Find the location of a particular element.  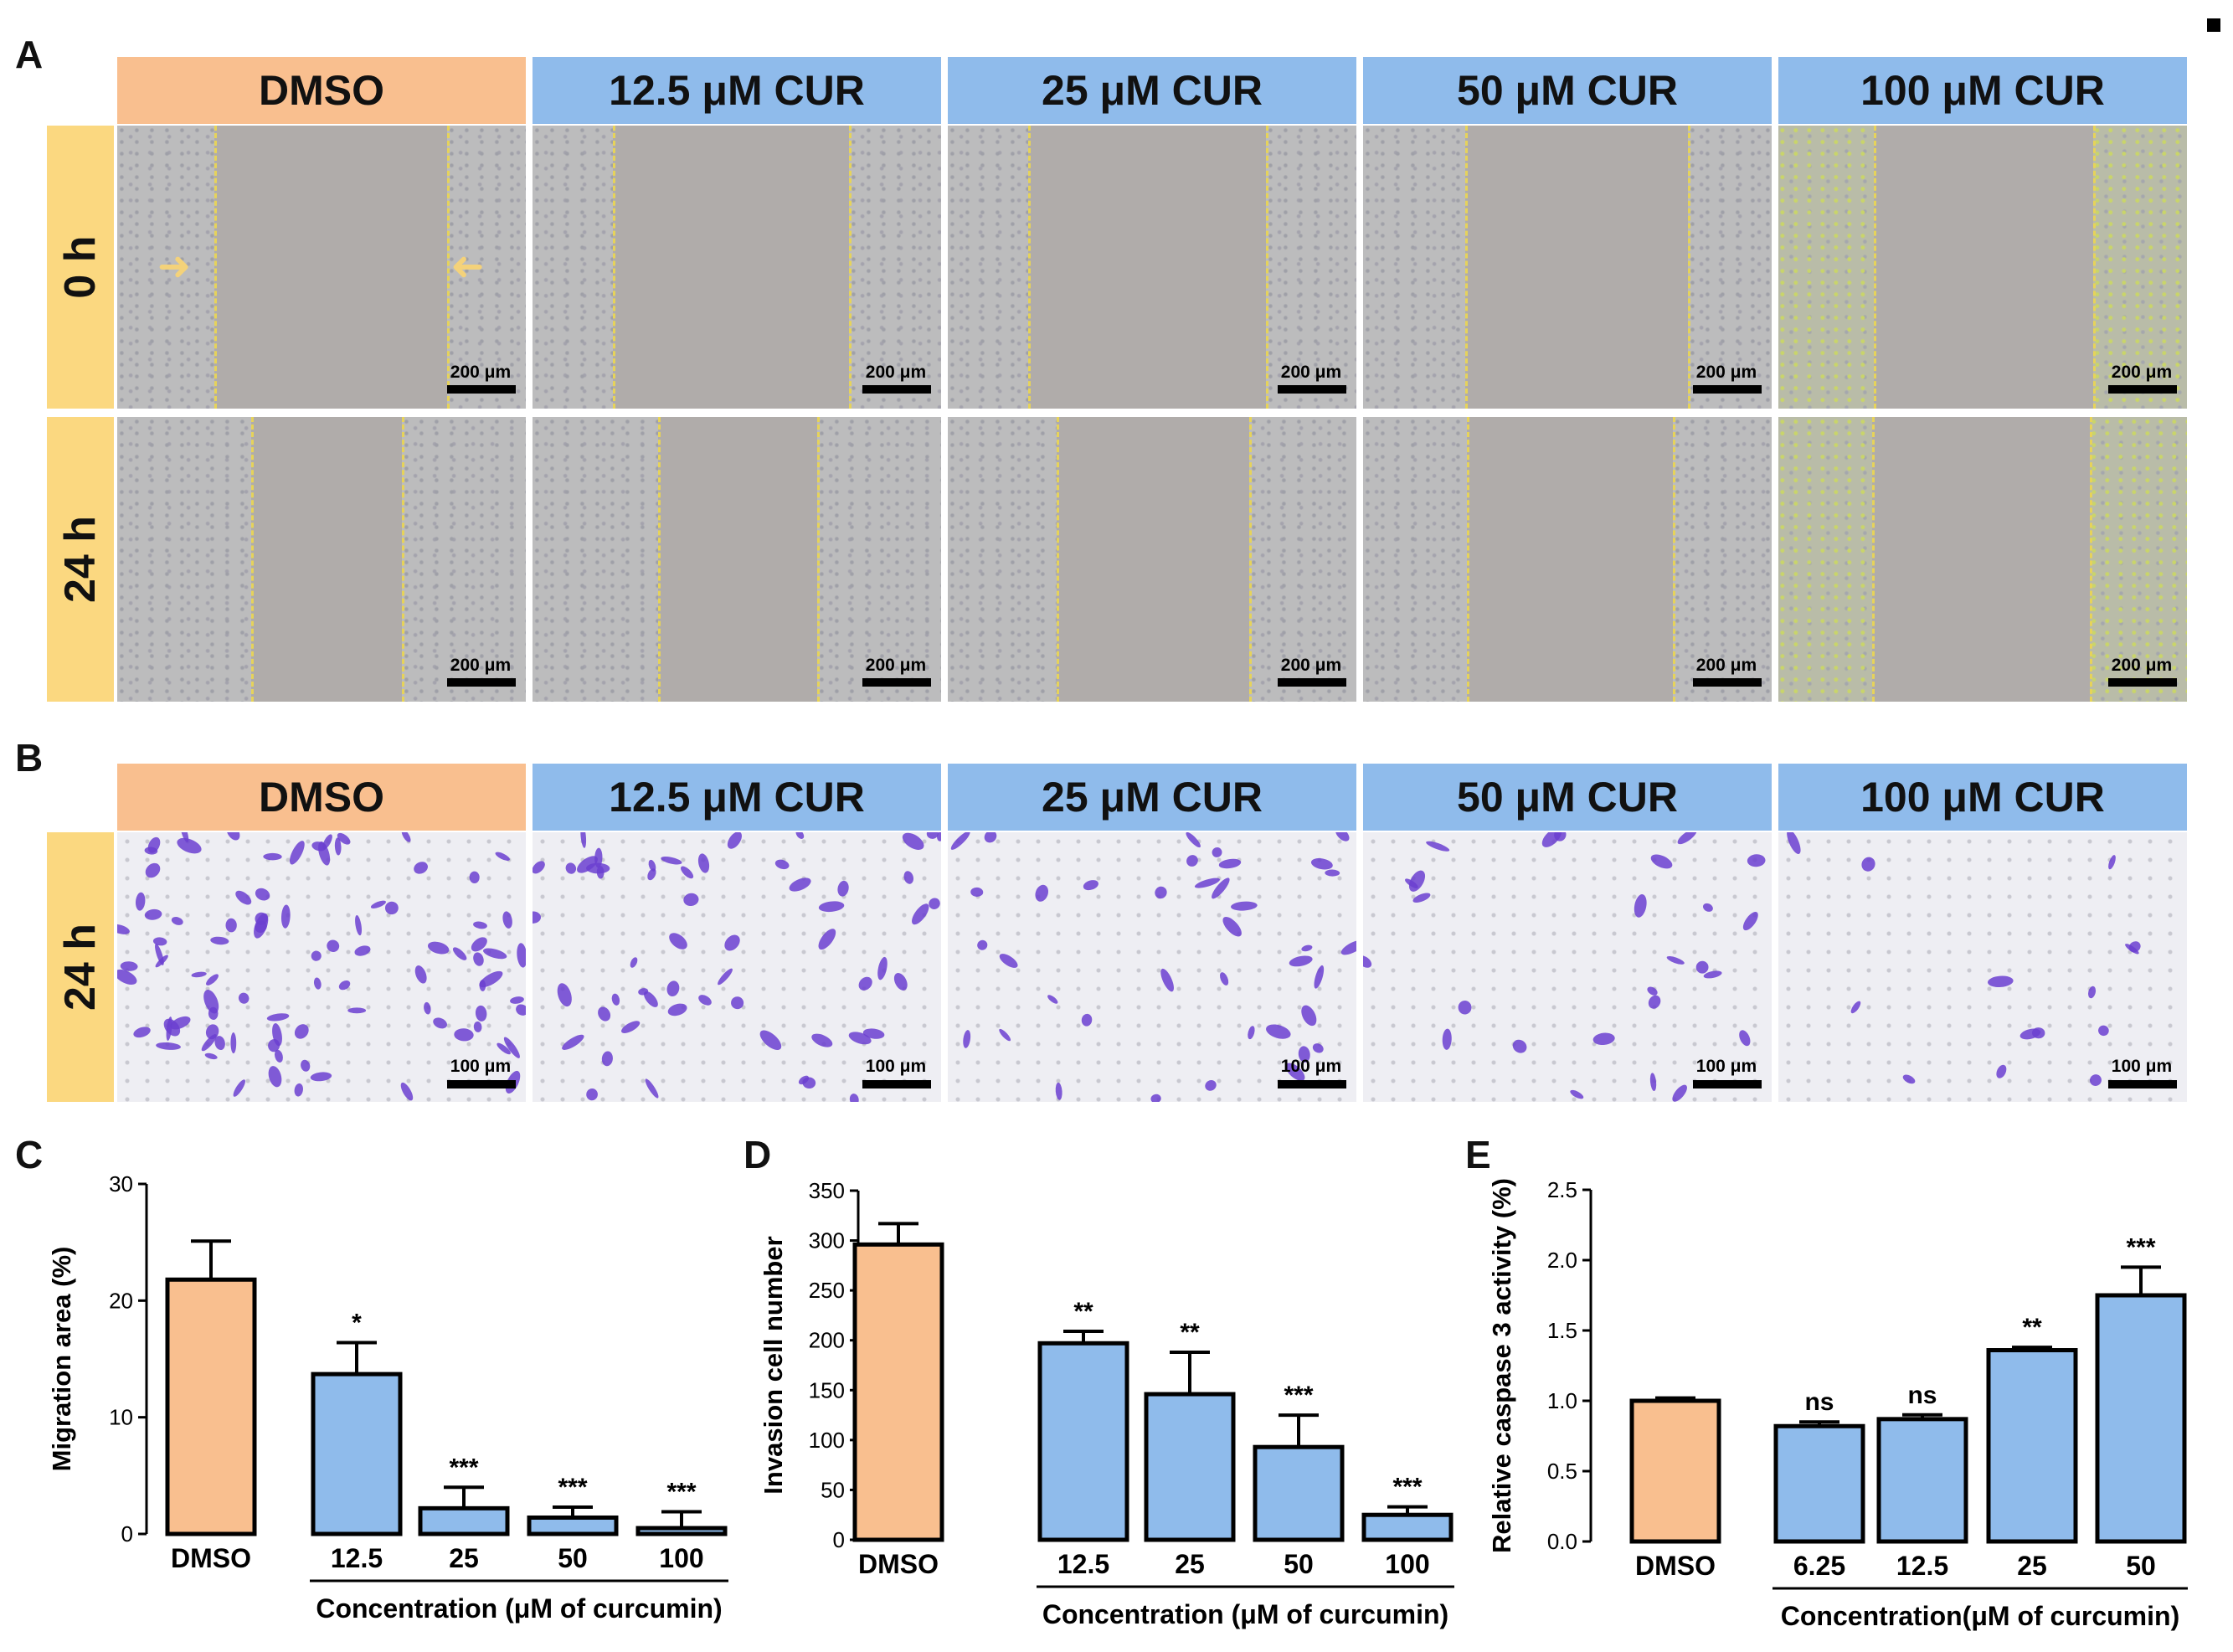

y-tick-label: 150 is located at coordinates (827, 1390).